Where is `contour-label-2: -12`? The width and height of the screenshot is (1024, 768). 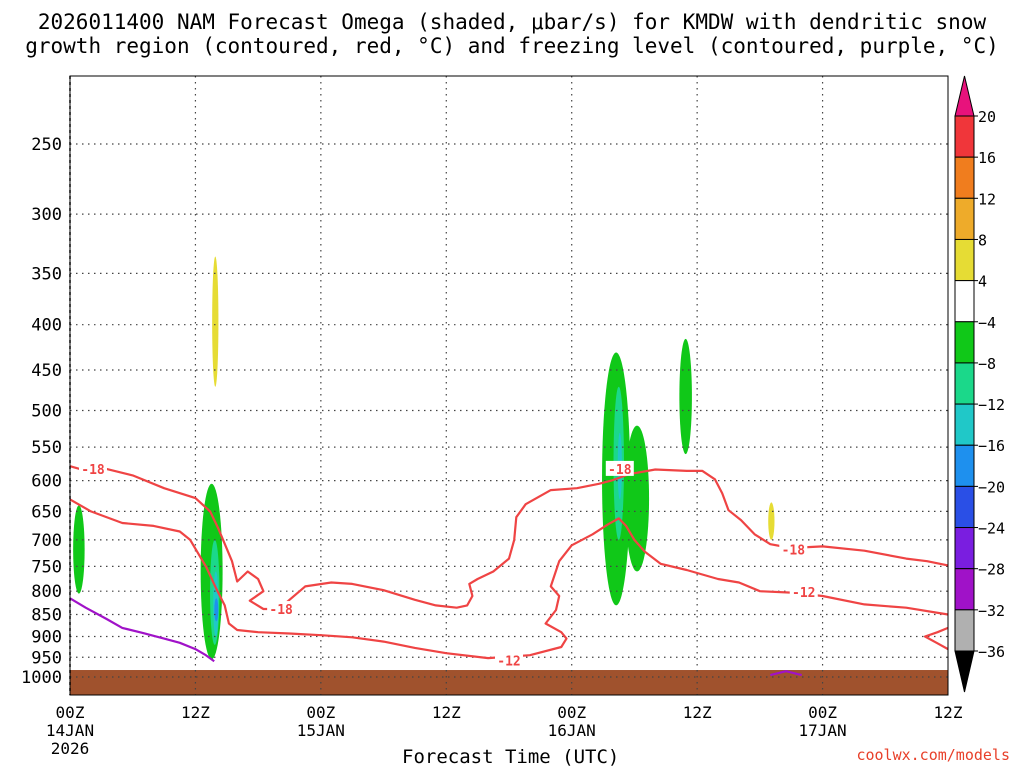 contour-label-2: -12 is located at coordinates (508, 662).